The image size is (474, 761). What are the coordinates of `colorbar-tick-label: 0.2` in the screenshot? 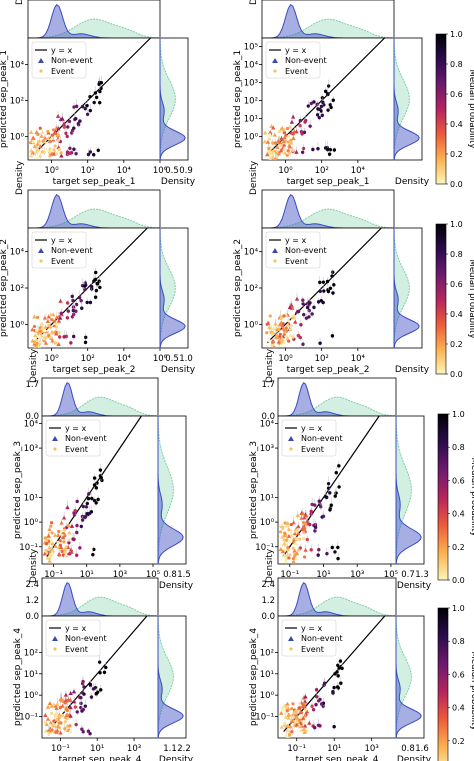 It's located at (456, 344).